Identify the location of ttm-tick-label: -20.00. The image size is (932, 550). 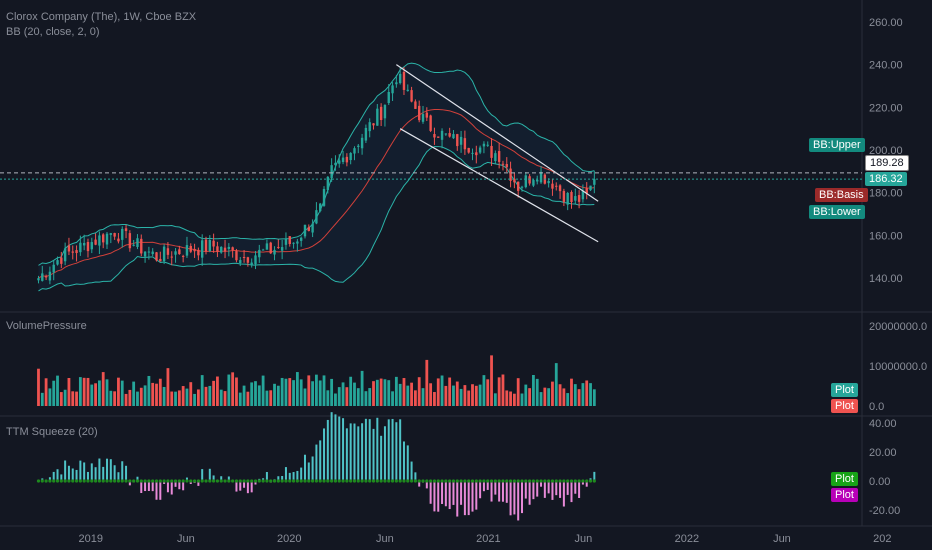
(884, 511).